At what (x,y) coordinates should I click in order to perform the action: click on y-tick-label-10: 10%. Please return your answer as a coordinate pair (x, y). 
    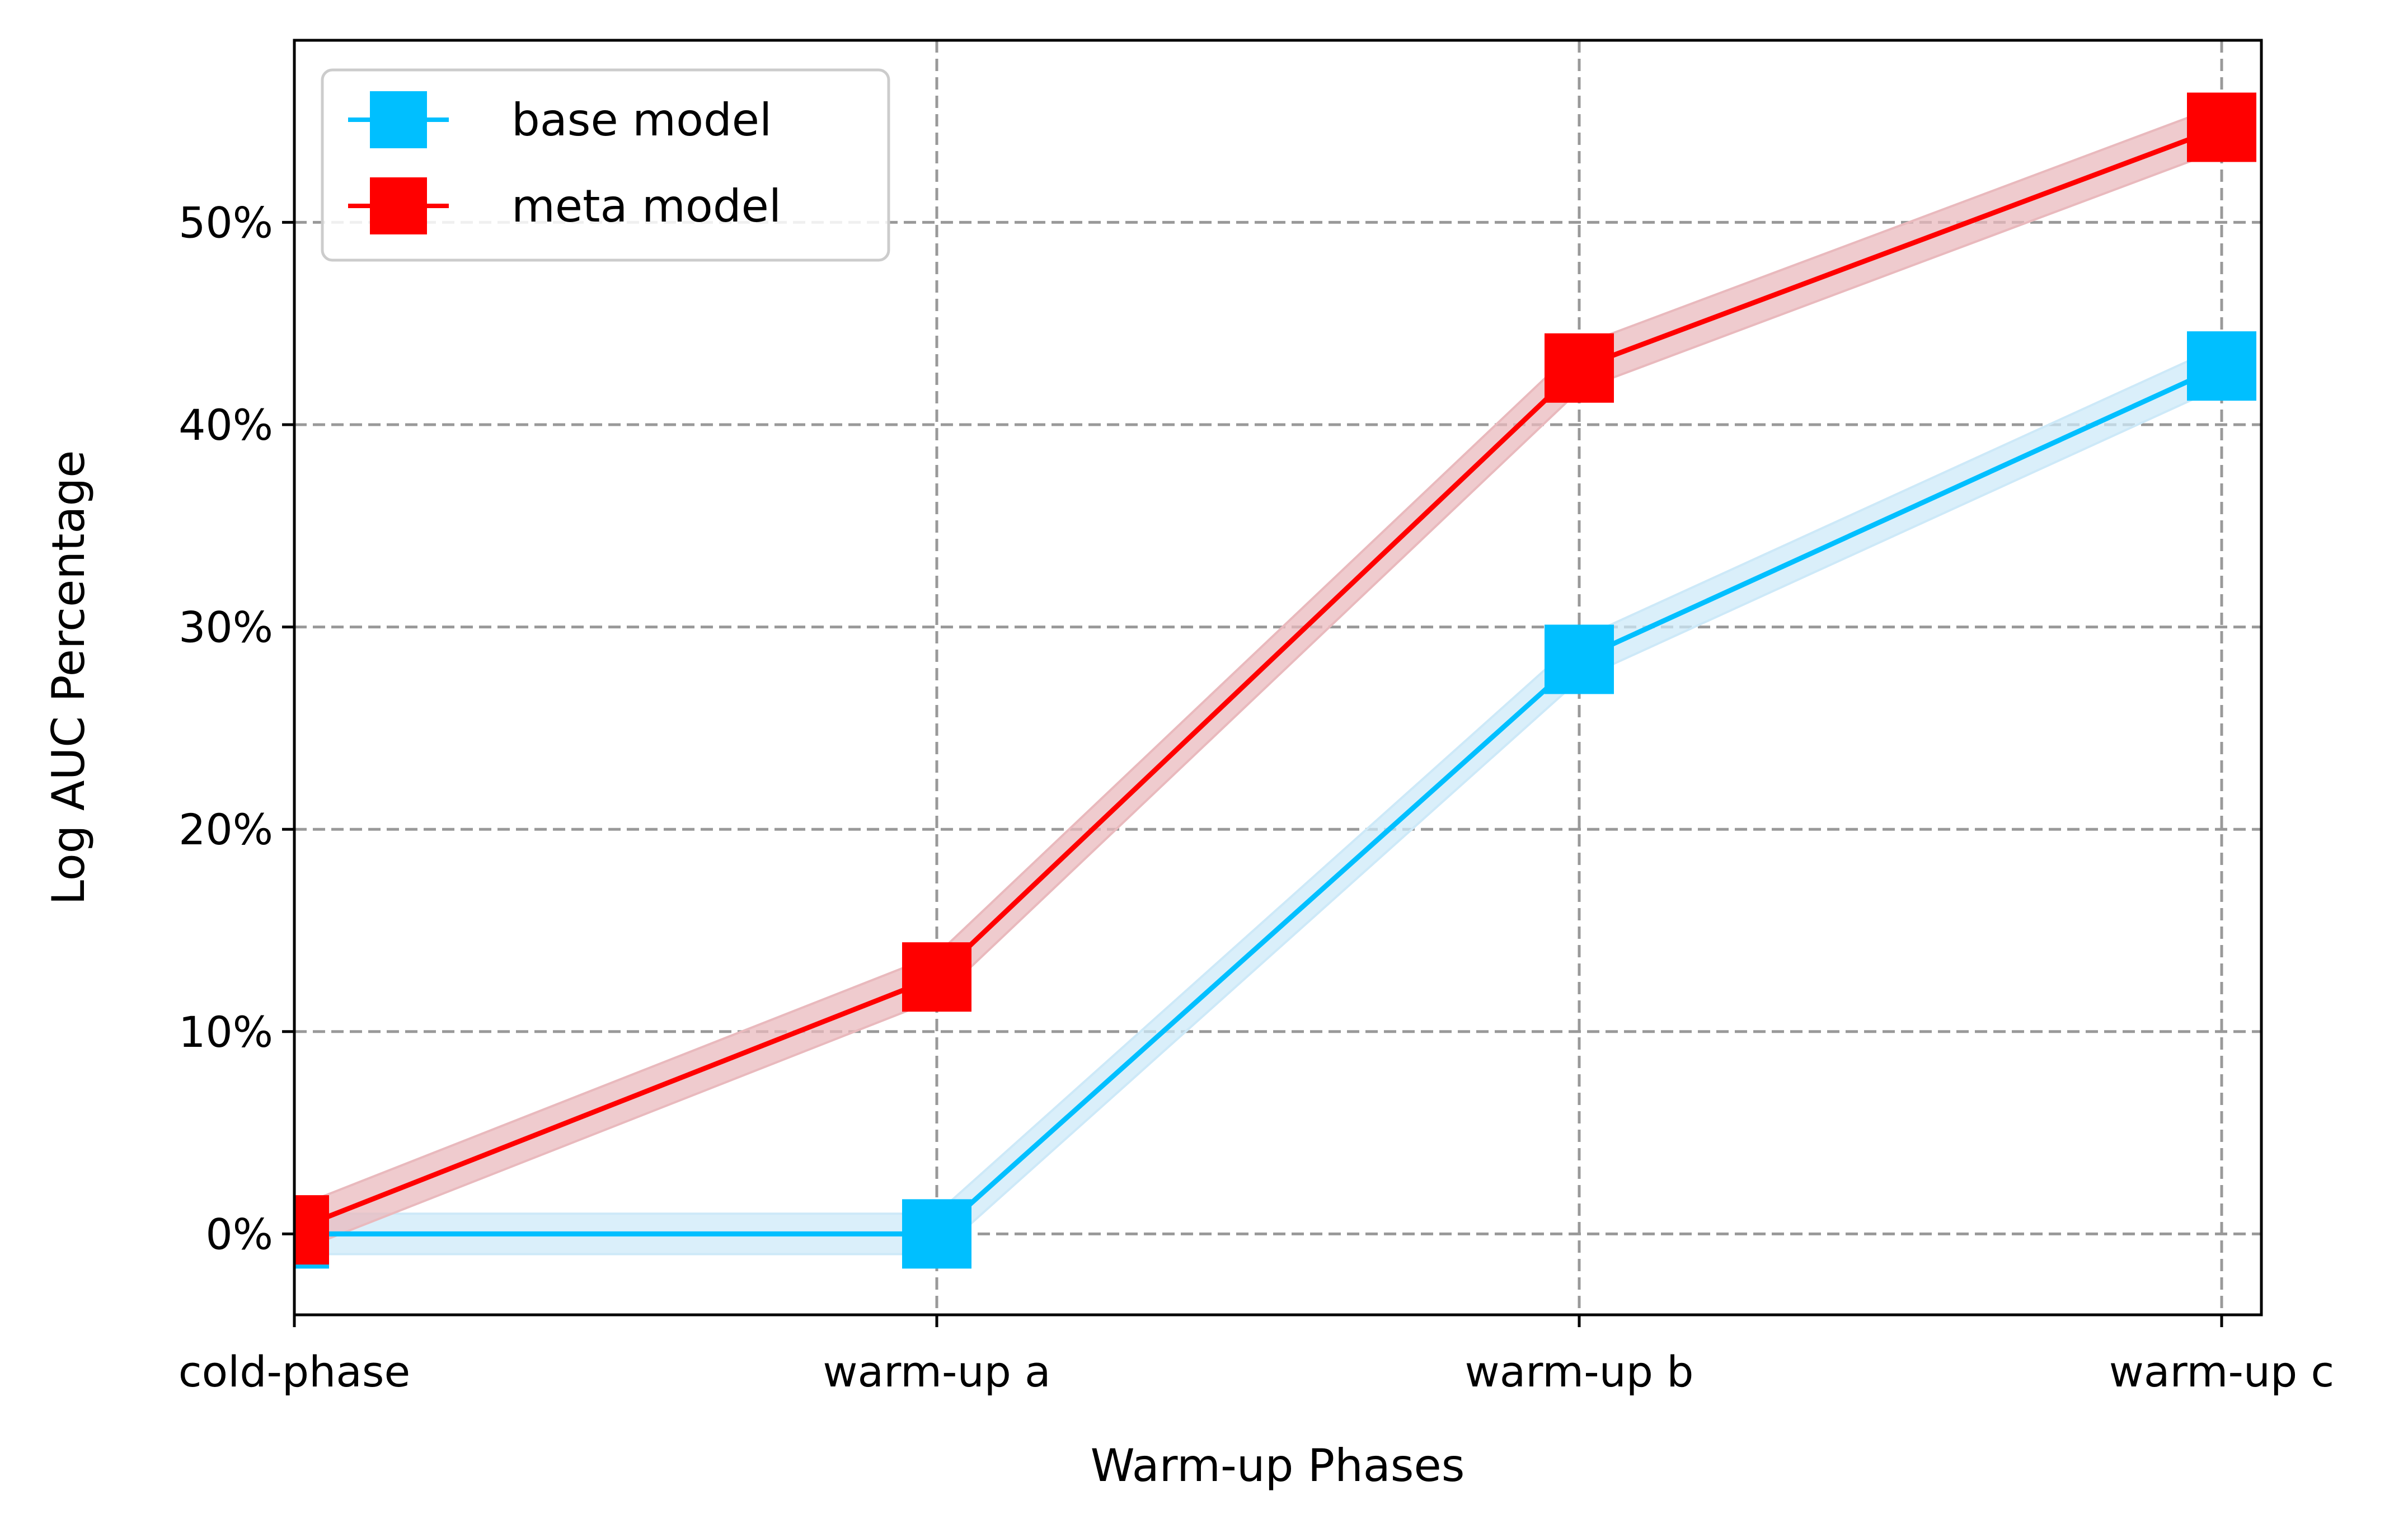
    Looking at the image, I should click on (226, 1032).